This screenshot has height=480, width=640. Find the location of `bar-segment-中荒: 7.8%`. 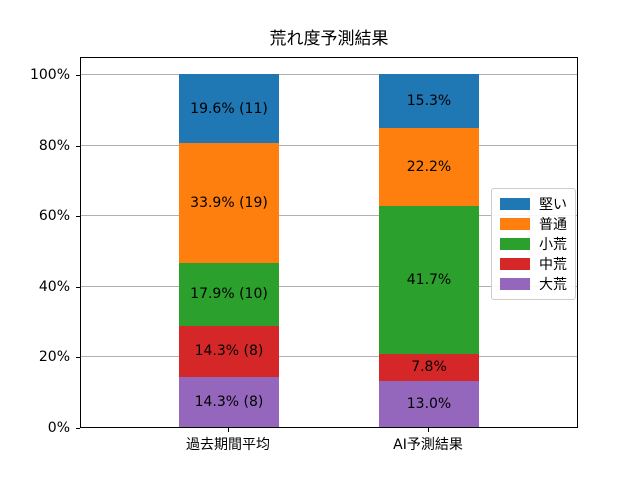

bar-segment-中荒: 7.8% is located at coordinates (429, 367).